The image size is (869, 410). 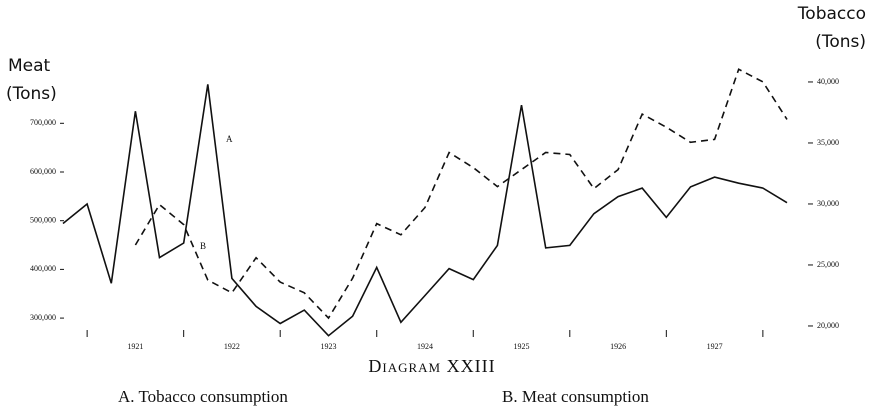 I want to click on y2-axis-title: (Tons), so click(x=840, y=42).